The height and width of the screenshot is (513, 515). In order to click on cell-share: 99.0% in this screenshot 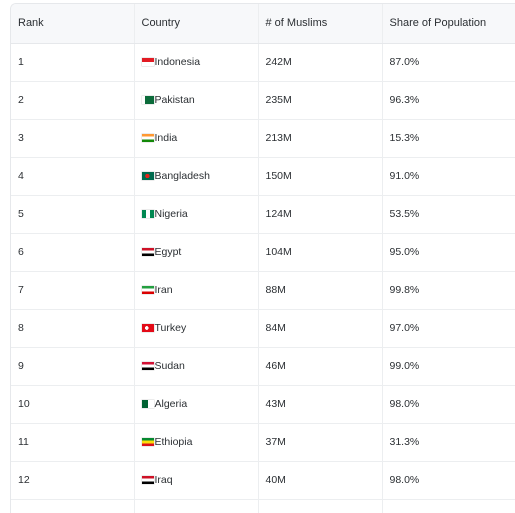, I will do `click(448, 366)`.